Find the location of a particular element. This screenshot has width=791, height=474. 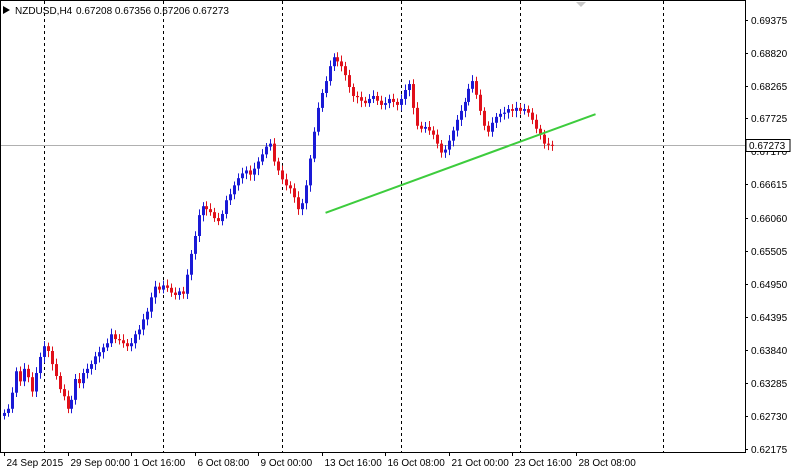

y-tick-label: 0.66060 is located at coordinates (769, 219).